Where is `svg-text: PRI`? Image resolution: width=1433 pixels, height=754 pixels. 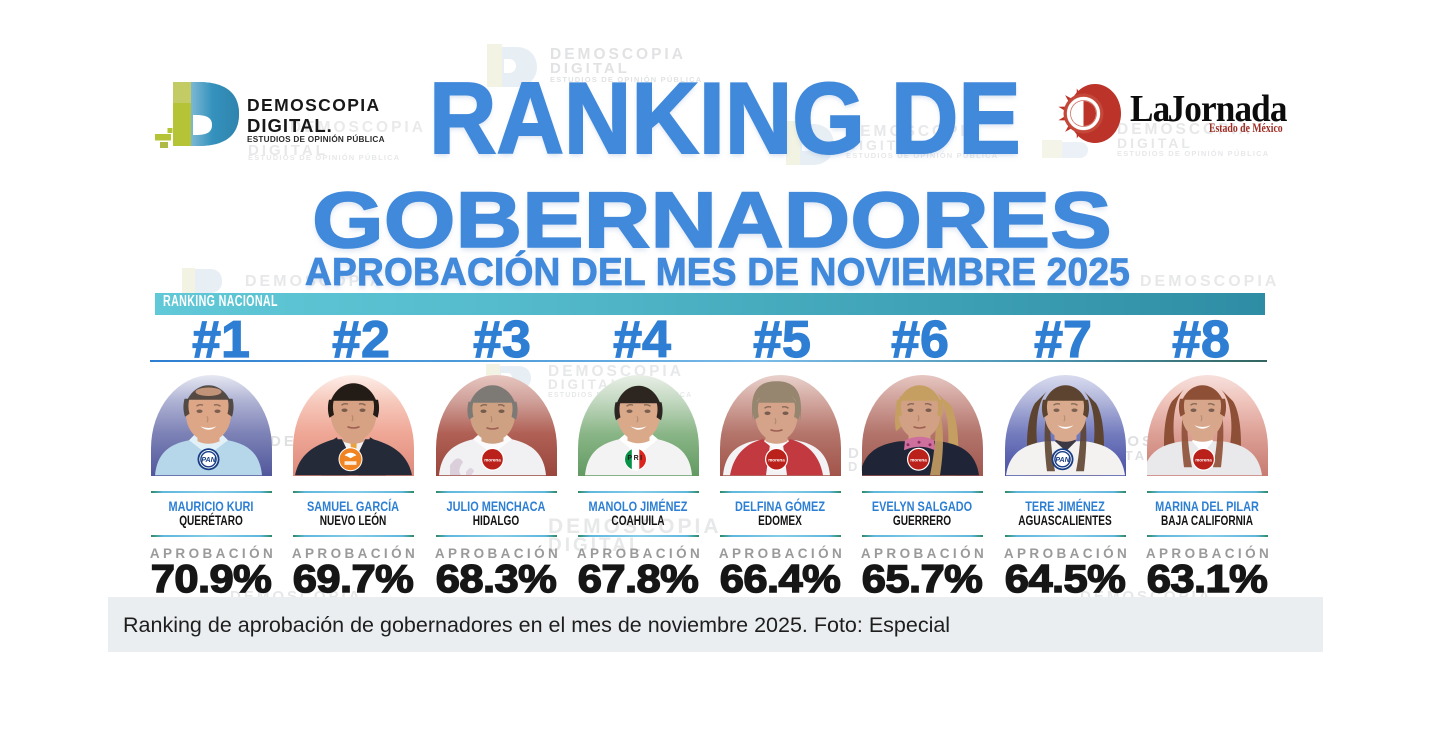 svg-text: PRI is located at coordinates (635, 458).